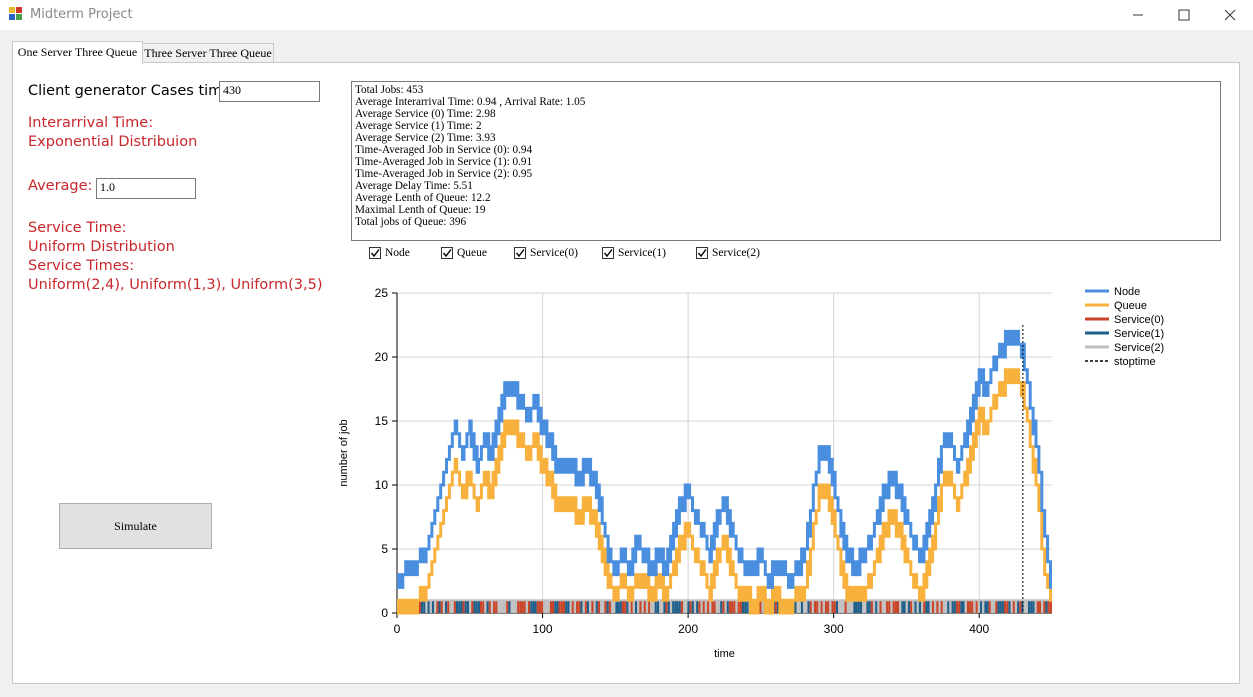 The image size is (1253, 697). Describe the element at coordinates (543, 629) in the screenshot. I see `x-tick-label: 100` at that location.